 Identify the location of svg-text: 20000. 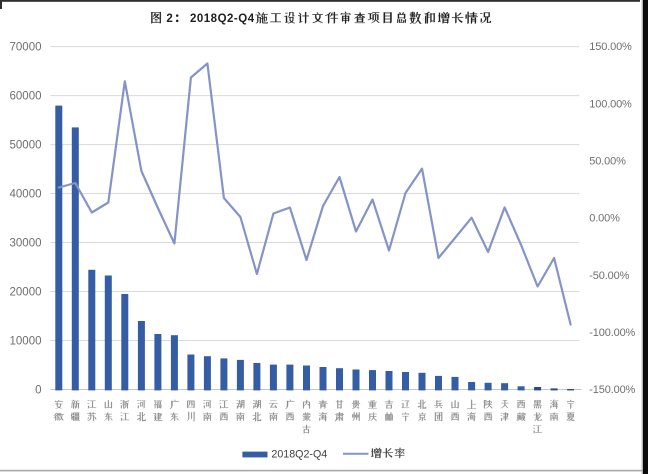
(26, 293).